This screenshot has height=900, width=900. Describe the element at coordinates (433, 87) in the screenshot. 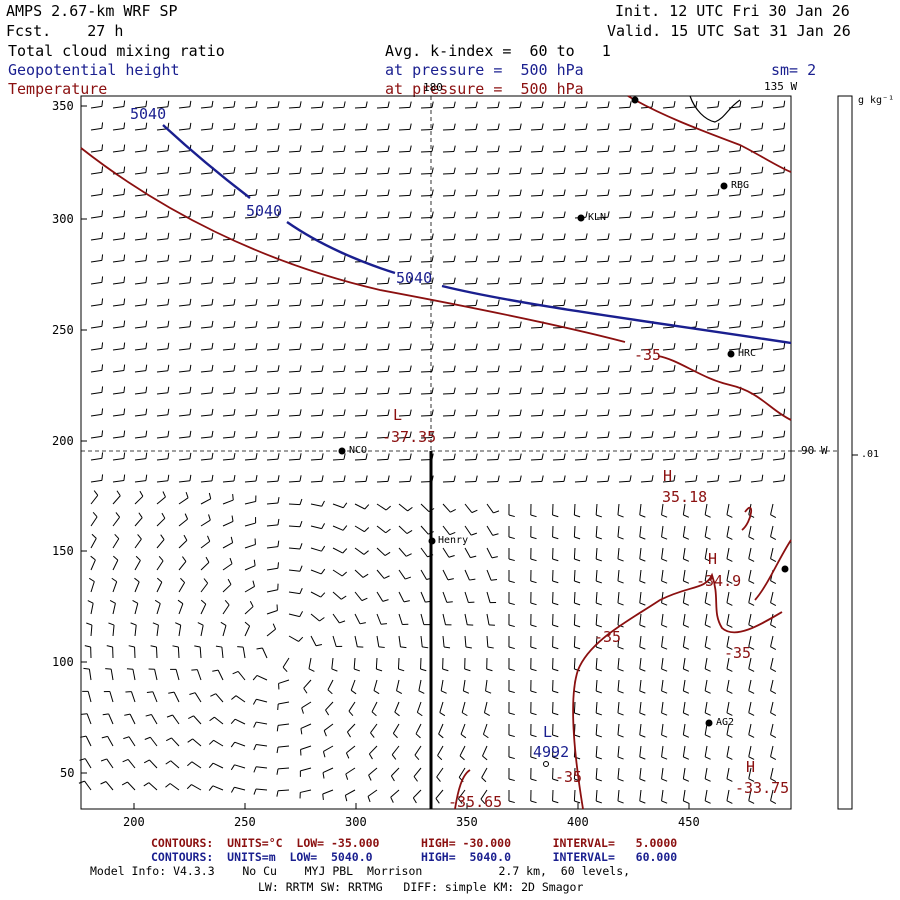

I see `meridian-180-label: 180` at that location.